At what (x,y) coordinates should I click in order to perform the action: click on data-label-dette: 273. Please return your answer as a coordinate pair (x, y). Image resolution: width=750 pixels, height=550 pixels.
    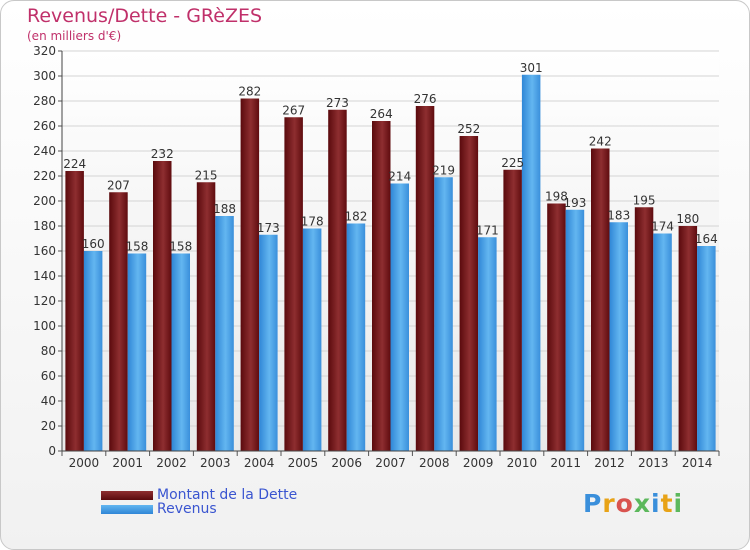
    Looking at the image, I should click on (337, 103).